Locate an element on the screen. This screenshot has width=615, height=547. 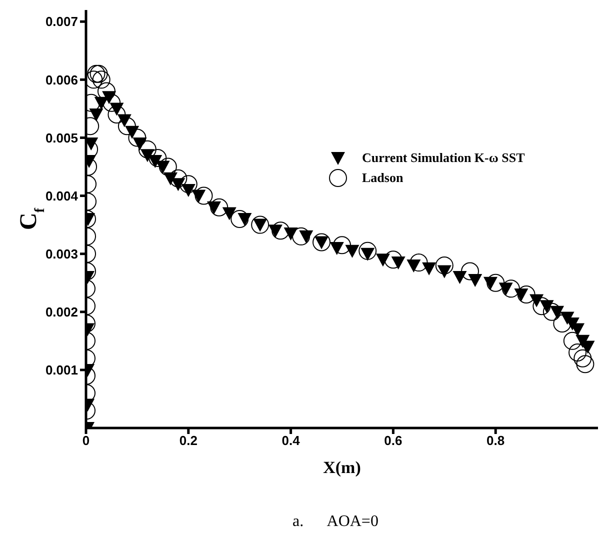
x-tick-label: 0 is located at coordinates (86, 440).